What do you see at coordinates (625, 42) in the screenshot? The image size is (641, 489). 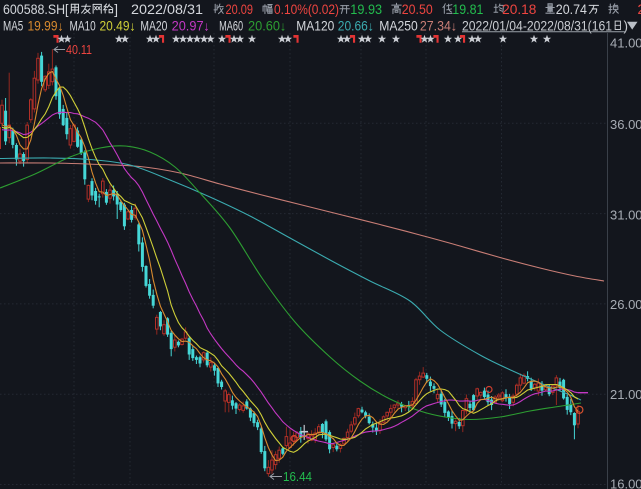 I see `svg-text: 41.00` at bounding box center [625, 42].